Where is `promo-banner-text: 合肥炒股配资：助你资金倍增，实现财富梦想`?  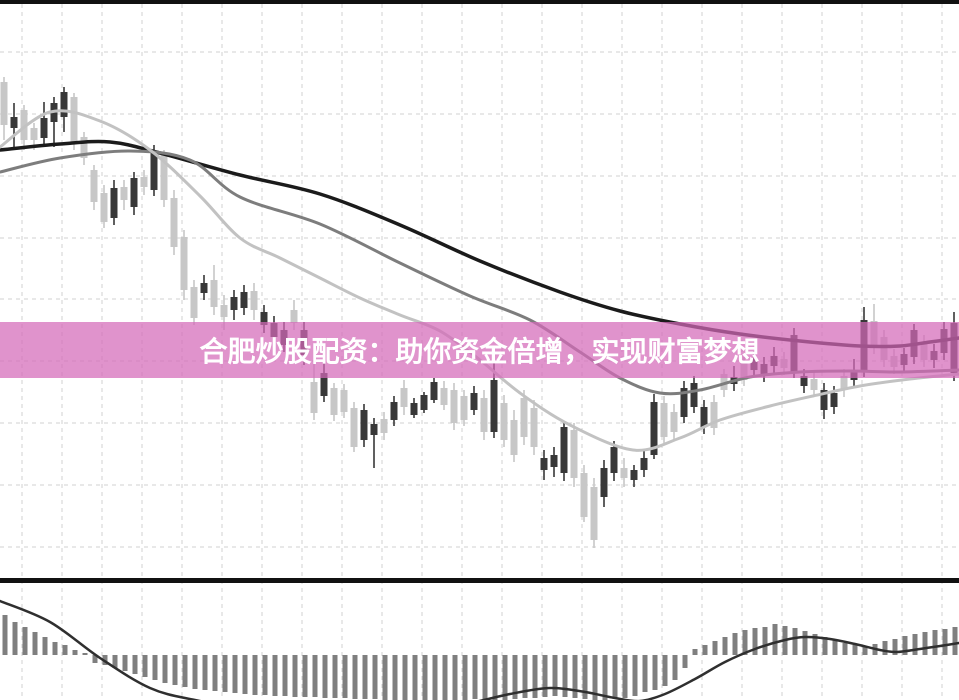
promo-banner-text: 合肥炒股配资：助你资金倍增，实现财富梦想 is located at coordinates (479, 351).